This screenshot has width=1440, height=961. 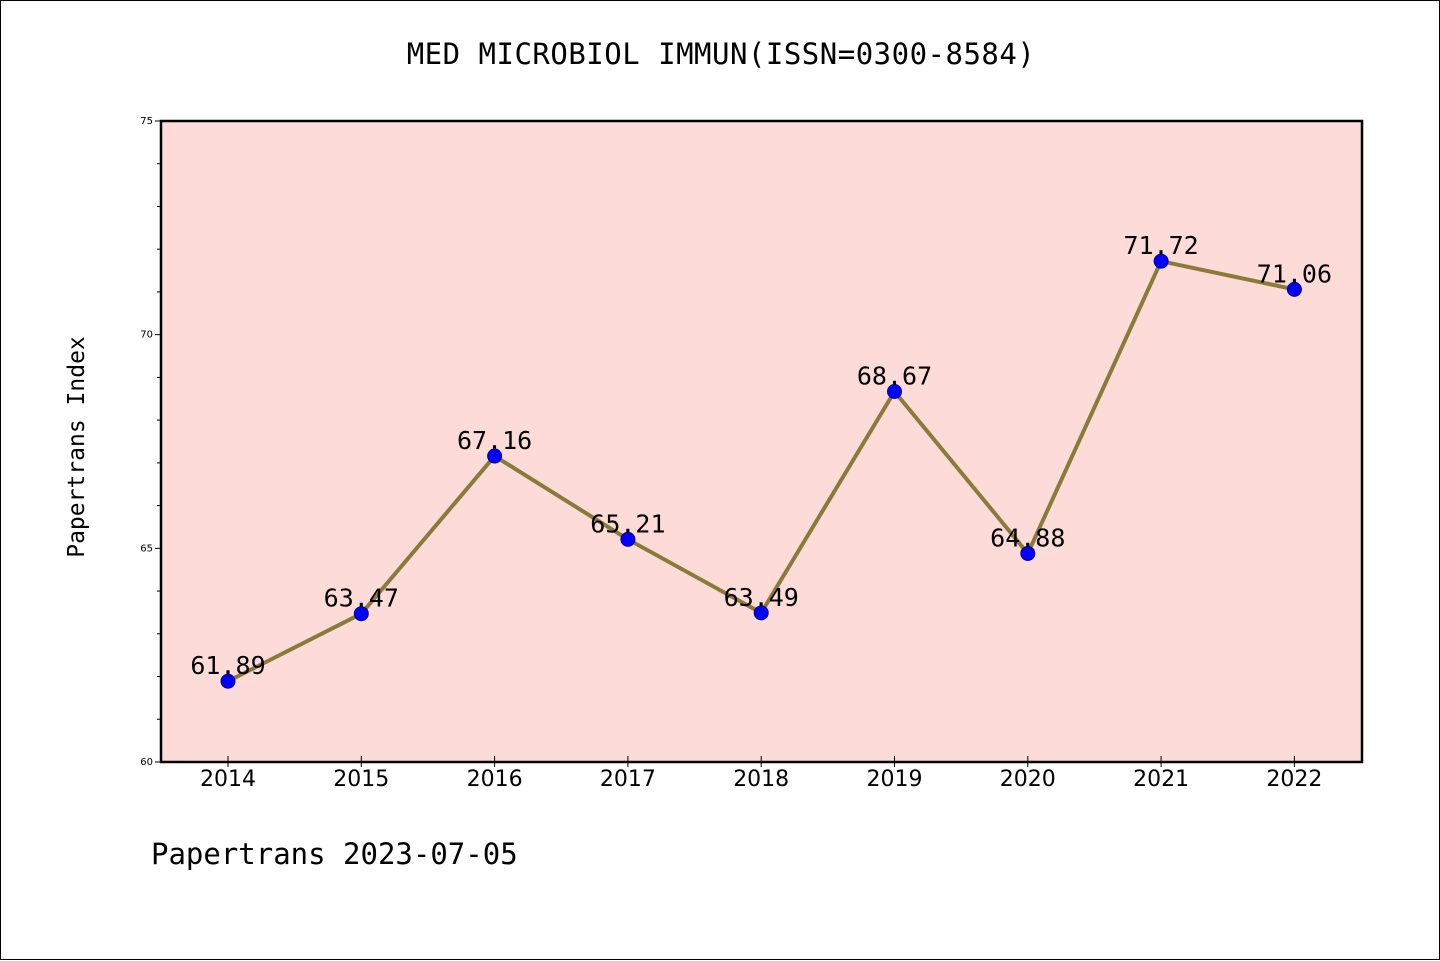 What do you see at coordinates (494, 440) in the screenshot?
I see `data-label: 67.16` at bounding box center [494, 440].